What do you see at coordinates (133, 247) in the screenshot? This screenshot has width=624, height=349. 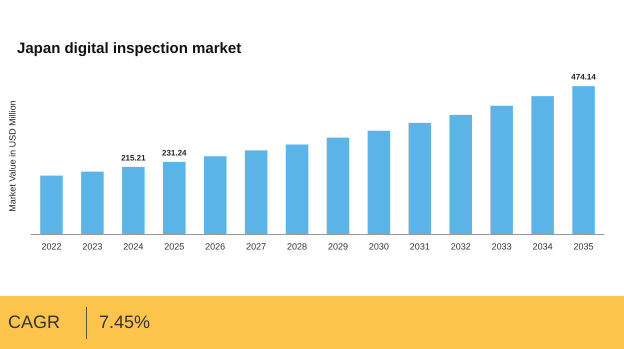 I see `x-tick-label: 2024` at bounding box center [133, 247].